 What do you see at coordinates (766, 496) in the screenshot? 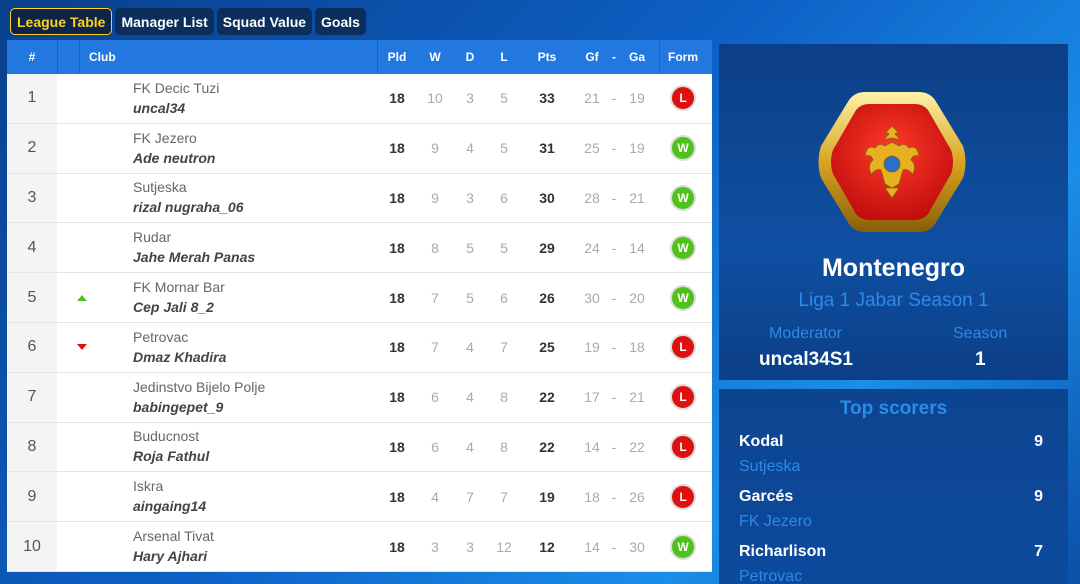
I see `scorer-name: Garcés` at bounding box center [766, 496].